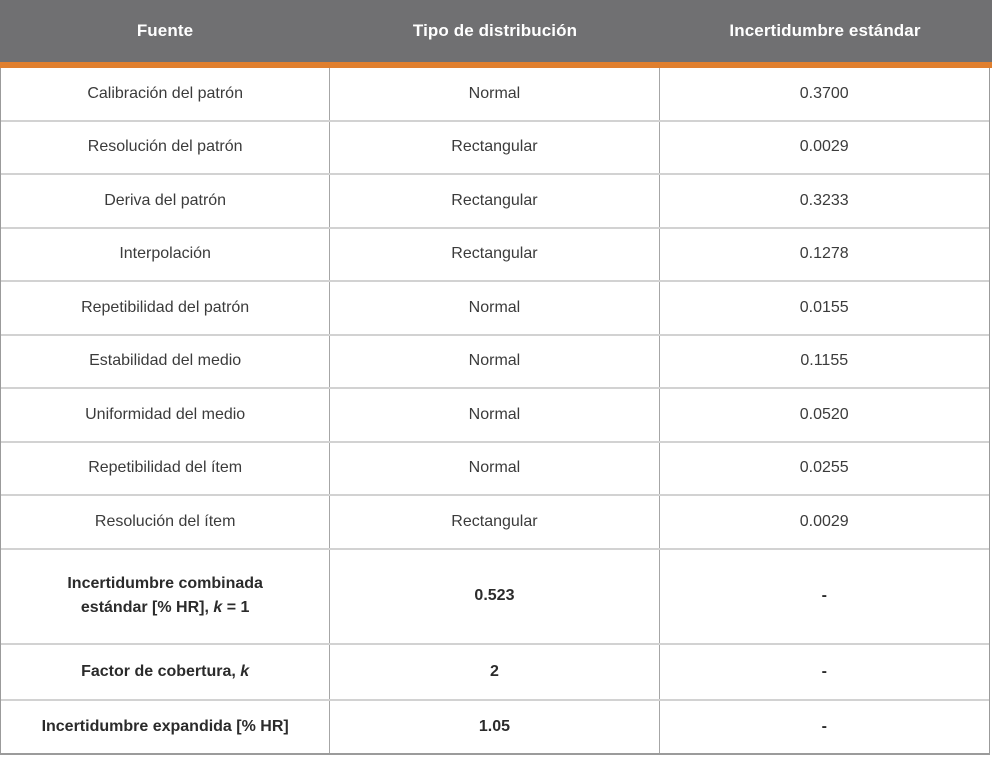 This screenshot has height=767, width=992. I want to click on combinada-label-line2: estándar [% HR], k = 1, so click(165, 607).